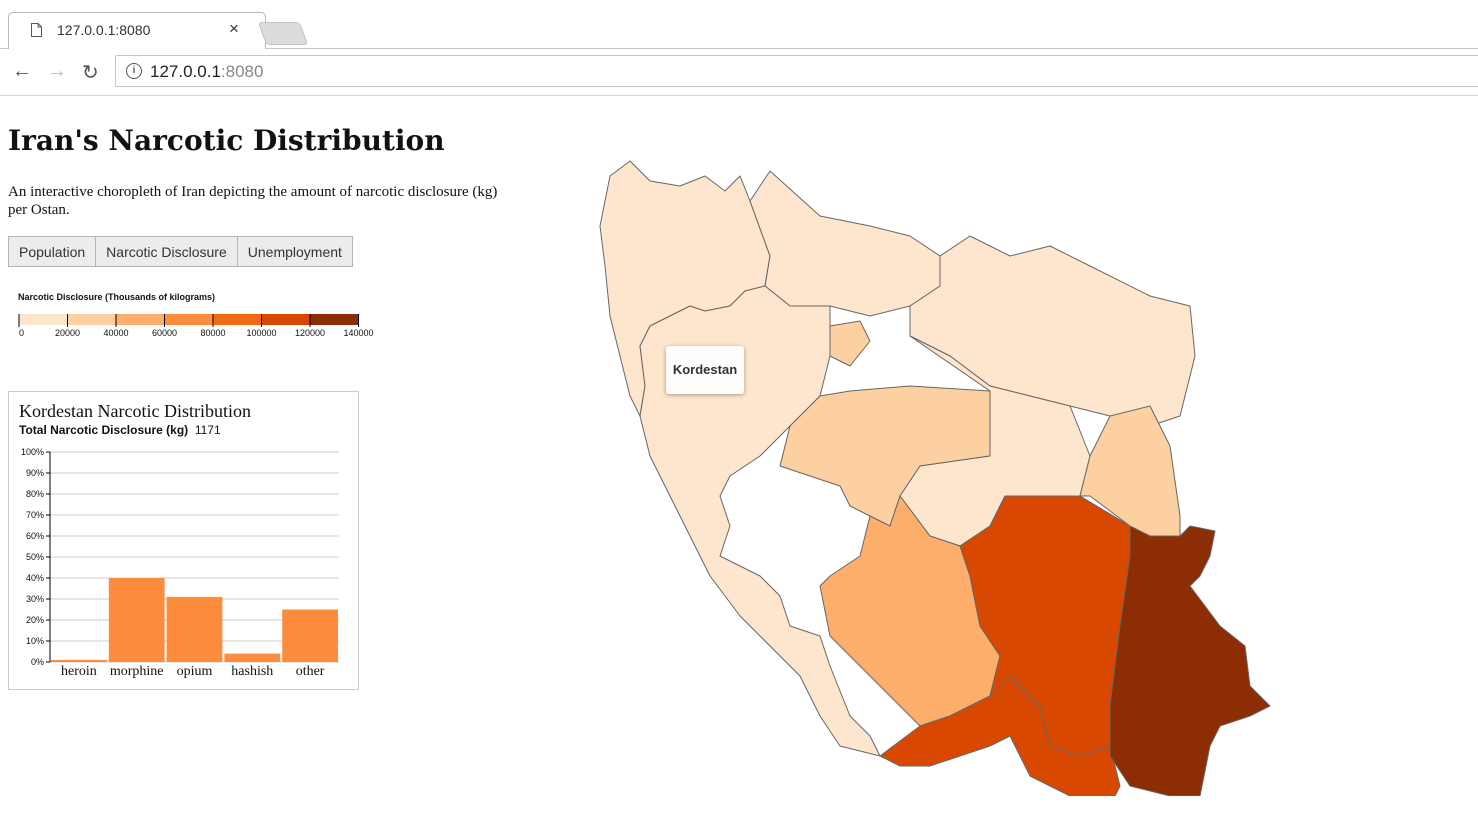  I want to click on legend-tick-label: 20000, so click(67, 333).